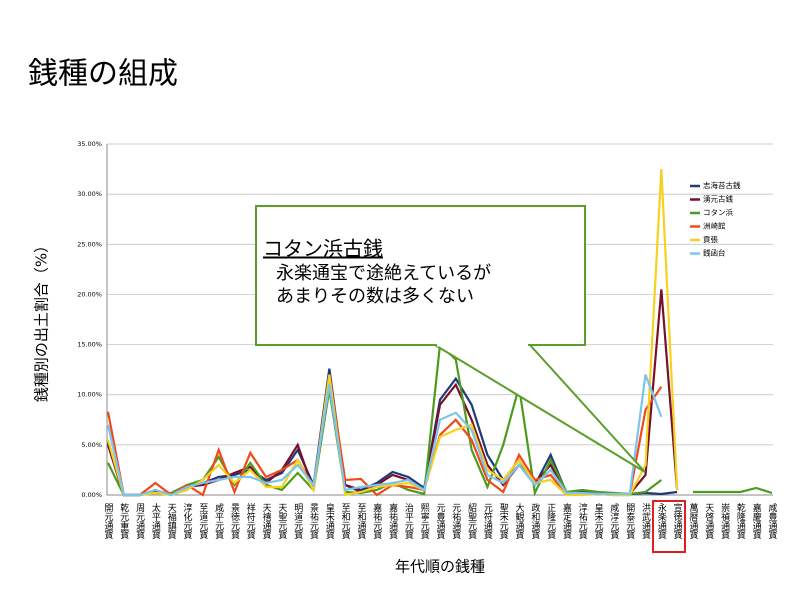 The width and height of the screenshot is (800, 600). What do you see at coordinates (598, 521) in the screenshot?
I see `x-tick-label: 皇宋元寳` at bounding box center [598, 521].